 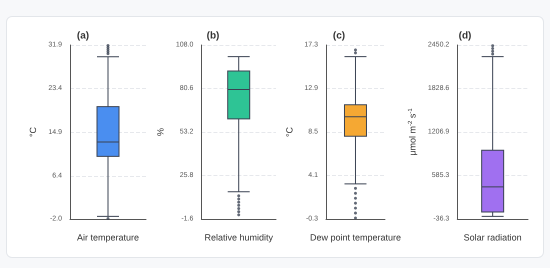 I want to click on x-tick-label: Relative humidity, so click(x=239, y=237).